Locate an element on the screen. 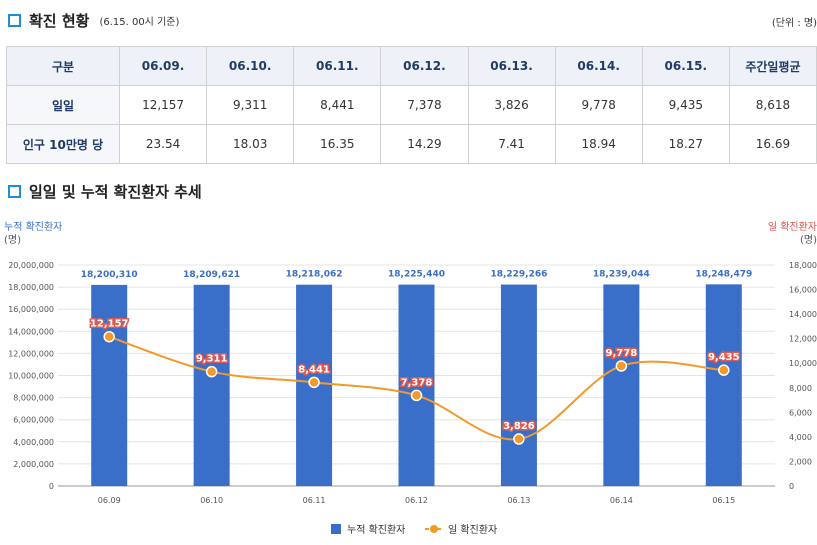 Image resolution: width=817 pixels, height=545 pixels. table-header-cell: 06.09. is located at coordinates (163, 66).